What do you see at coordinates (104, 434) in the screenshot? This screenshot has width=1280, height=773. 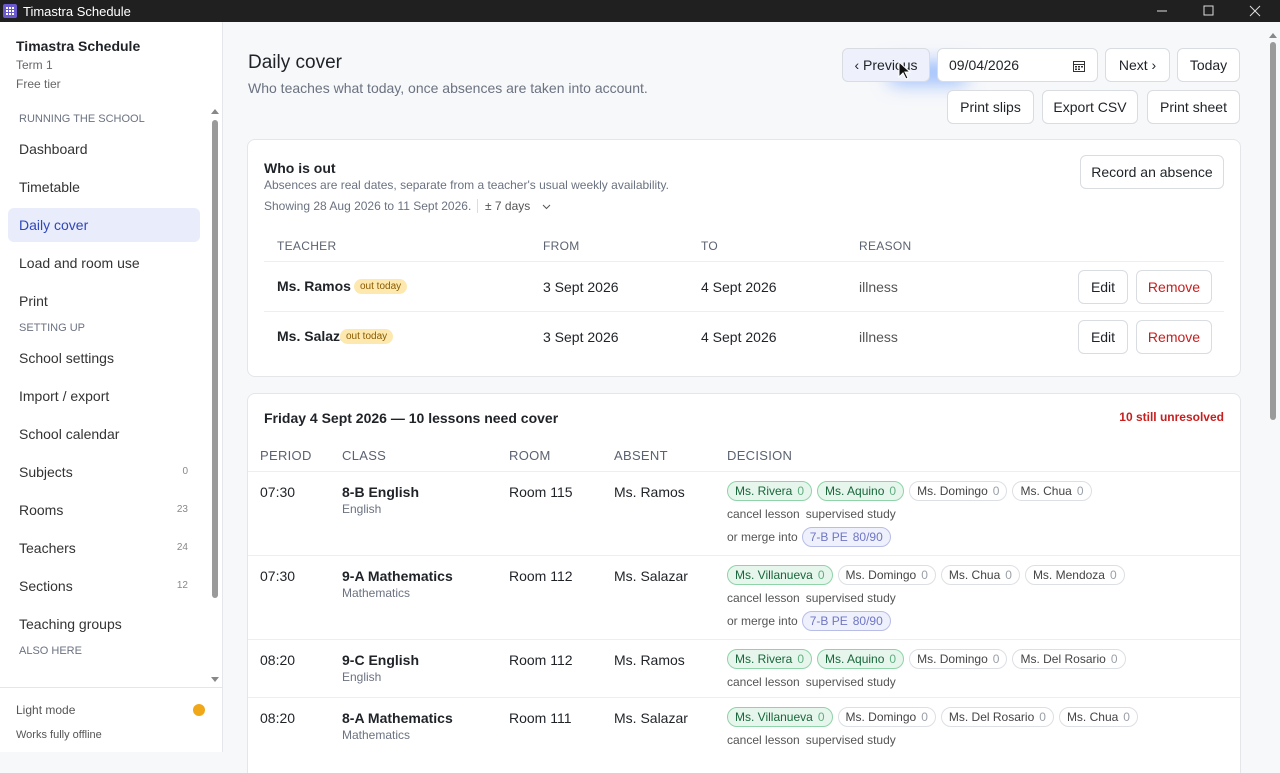 I see `nav-item: School calendar` at bounding box center [104, 434].